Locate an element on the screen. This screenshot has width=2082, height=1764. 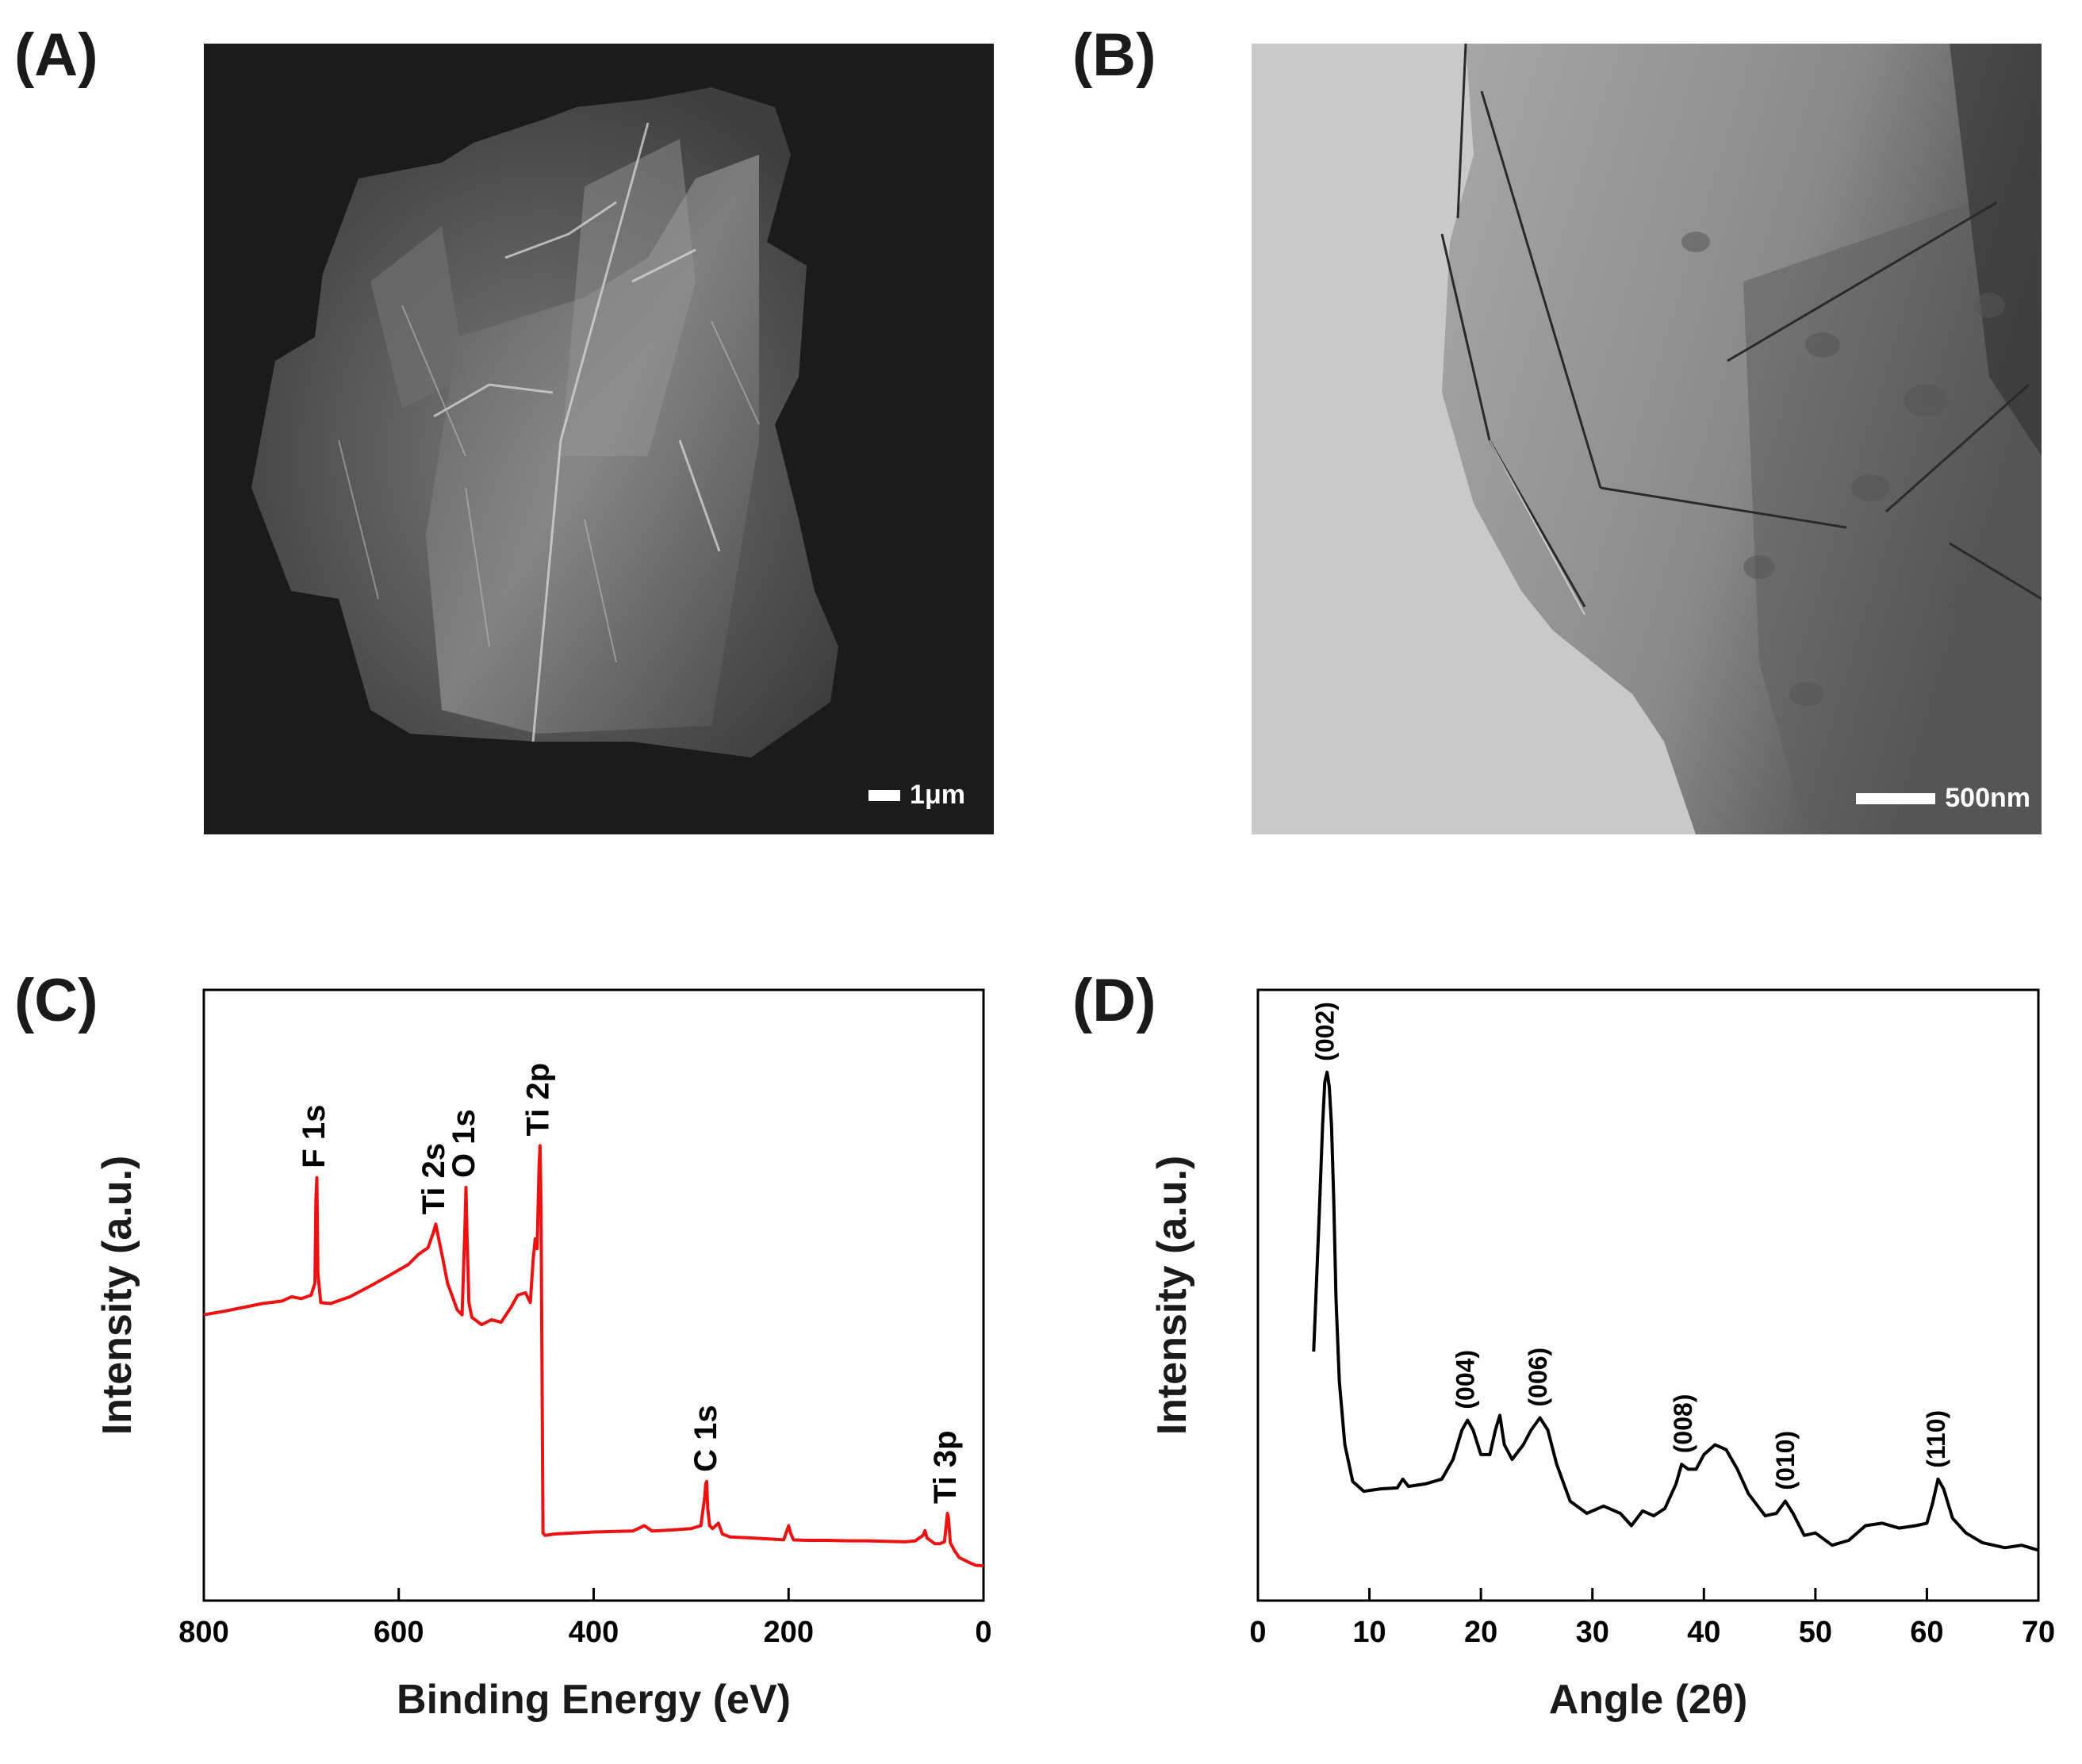
xrd-x-tick-label: 70 is located at coordinates (2038, 1632).